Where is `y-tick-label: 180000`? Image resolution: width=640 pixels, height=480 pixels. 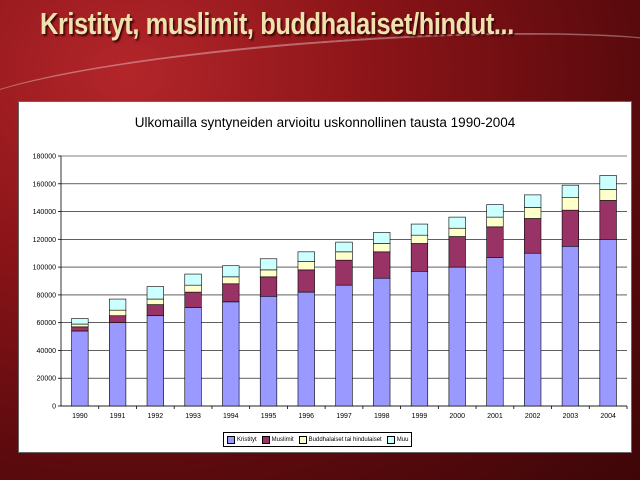 y-tick-label: 180000 is located at coordinates (44, 157).